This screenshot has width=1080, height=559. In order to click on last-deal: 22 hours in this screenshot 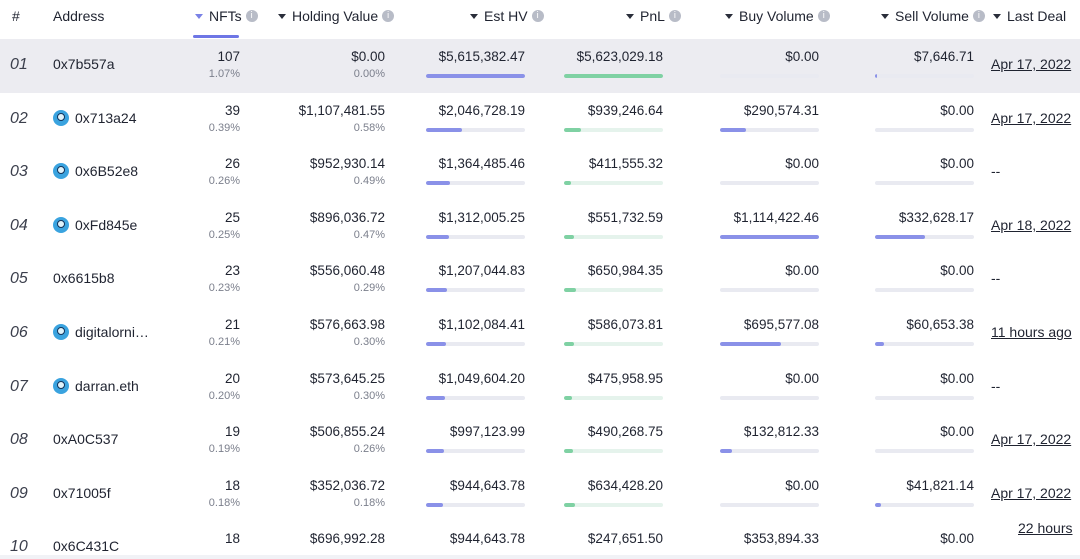, I will do `click(1045, 528)`.